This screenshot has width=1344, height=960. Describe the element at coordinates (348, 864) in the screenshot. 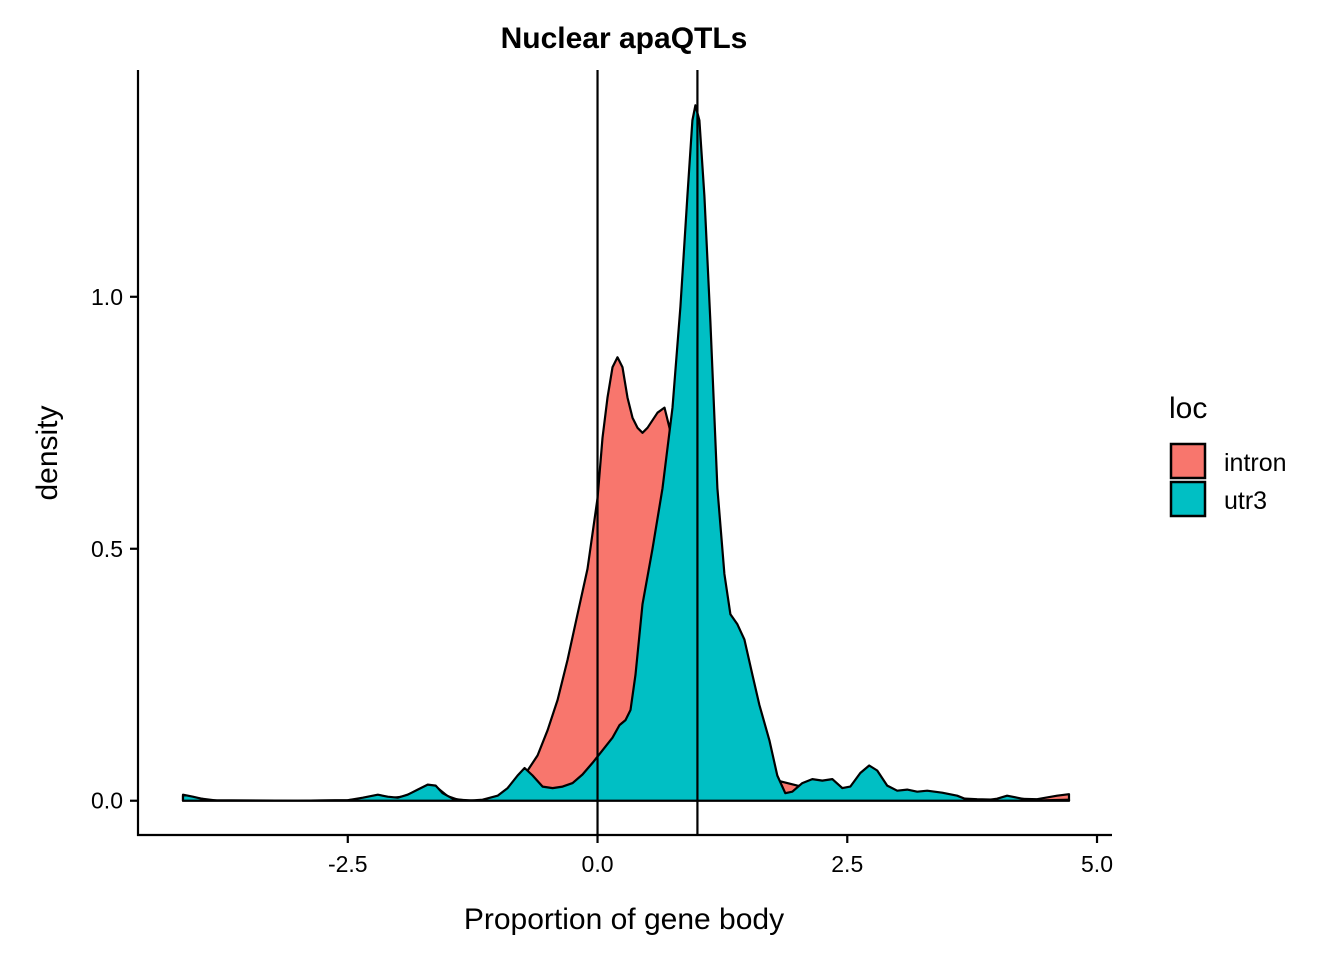

I see `x-tick-label: -2.5` at that location.